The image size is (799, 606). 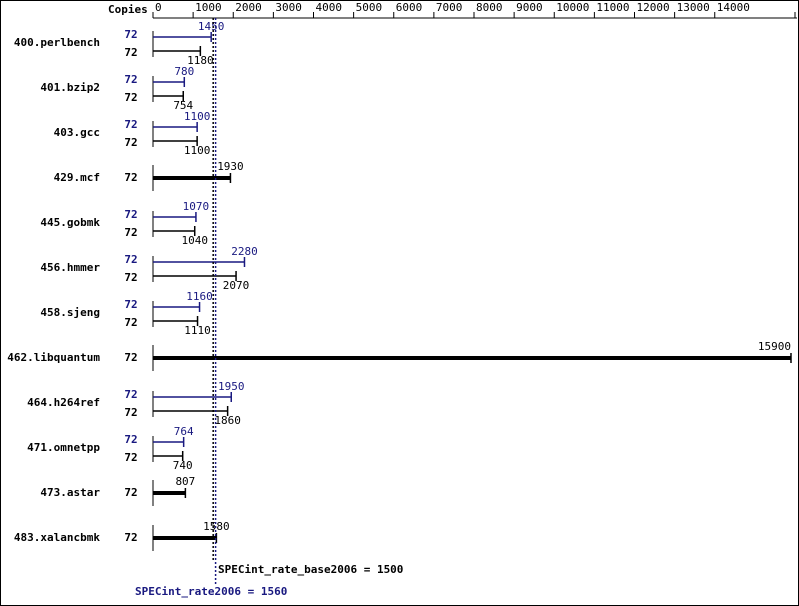 I want to click on value-label: 1860, so click(x=227, y=420).